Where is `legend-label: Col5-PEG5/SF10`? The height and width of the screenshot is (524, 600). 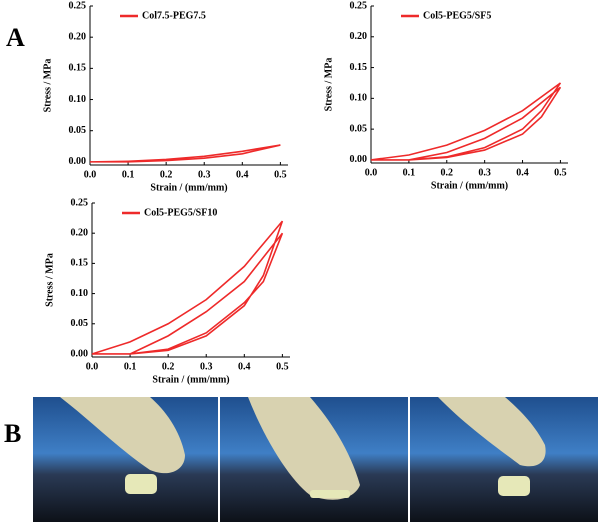
legend-label: Col5-PEG5/SF10 is located at coordinates (180, 212).